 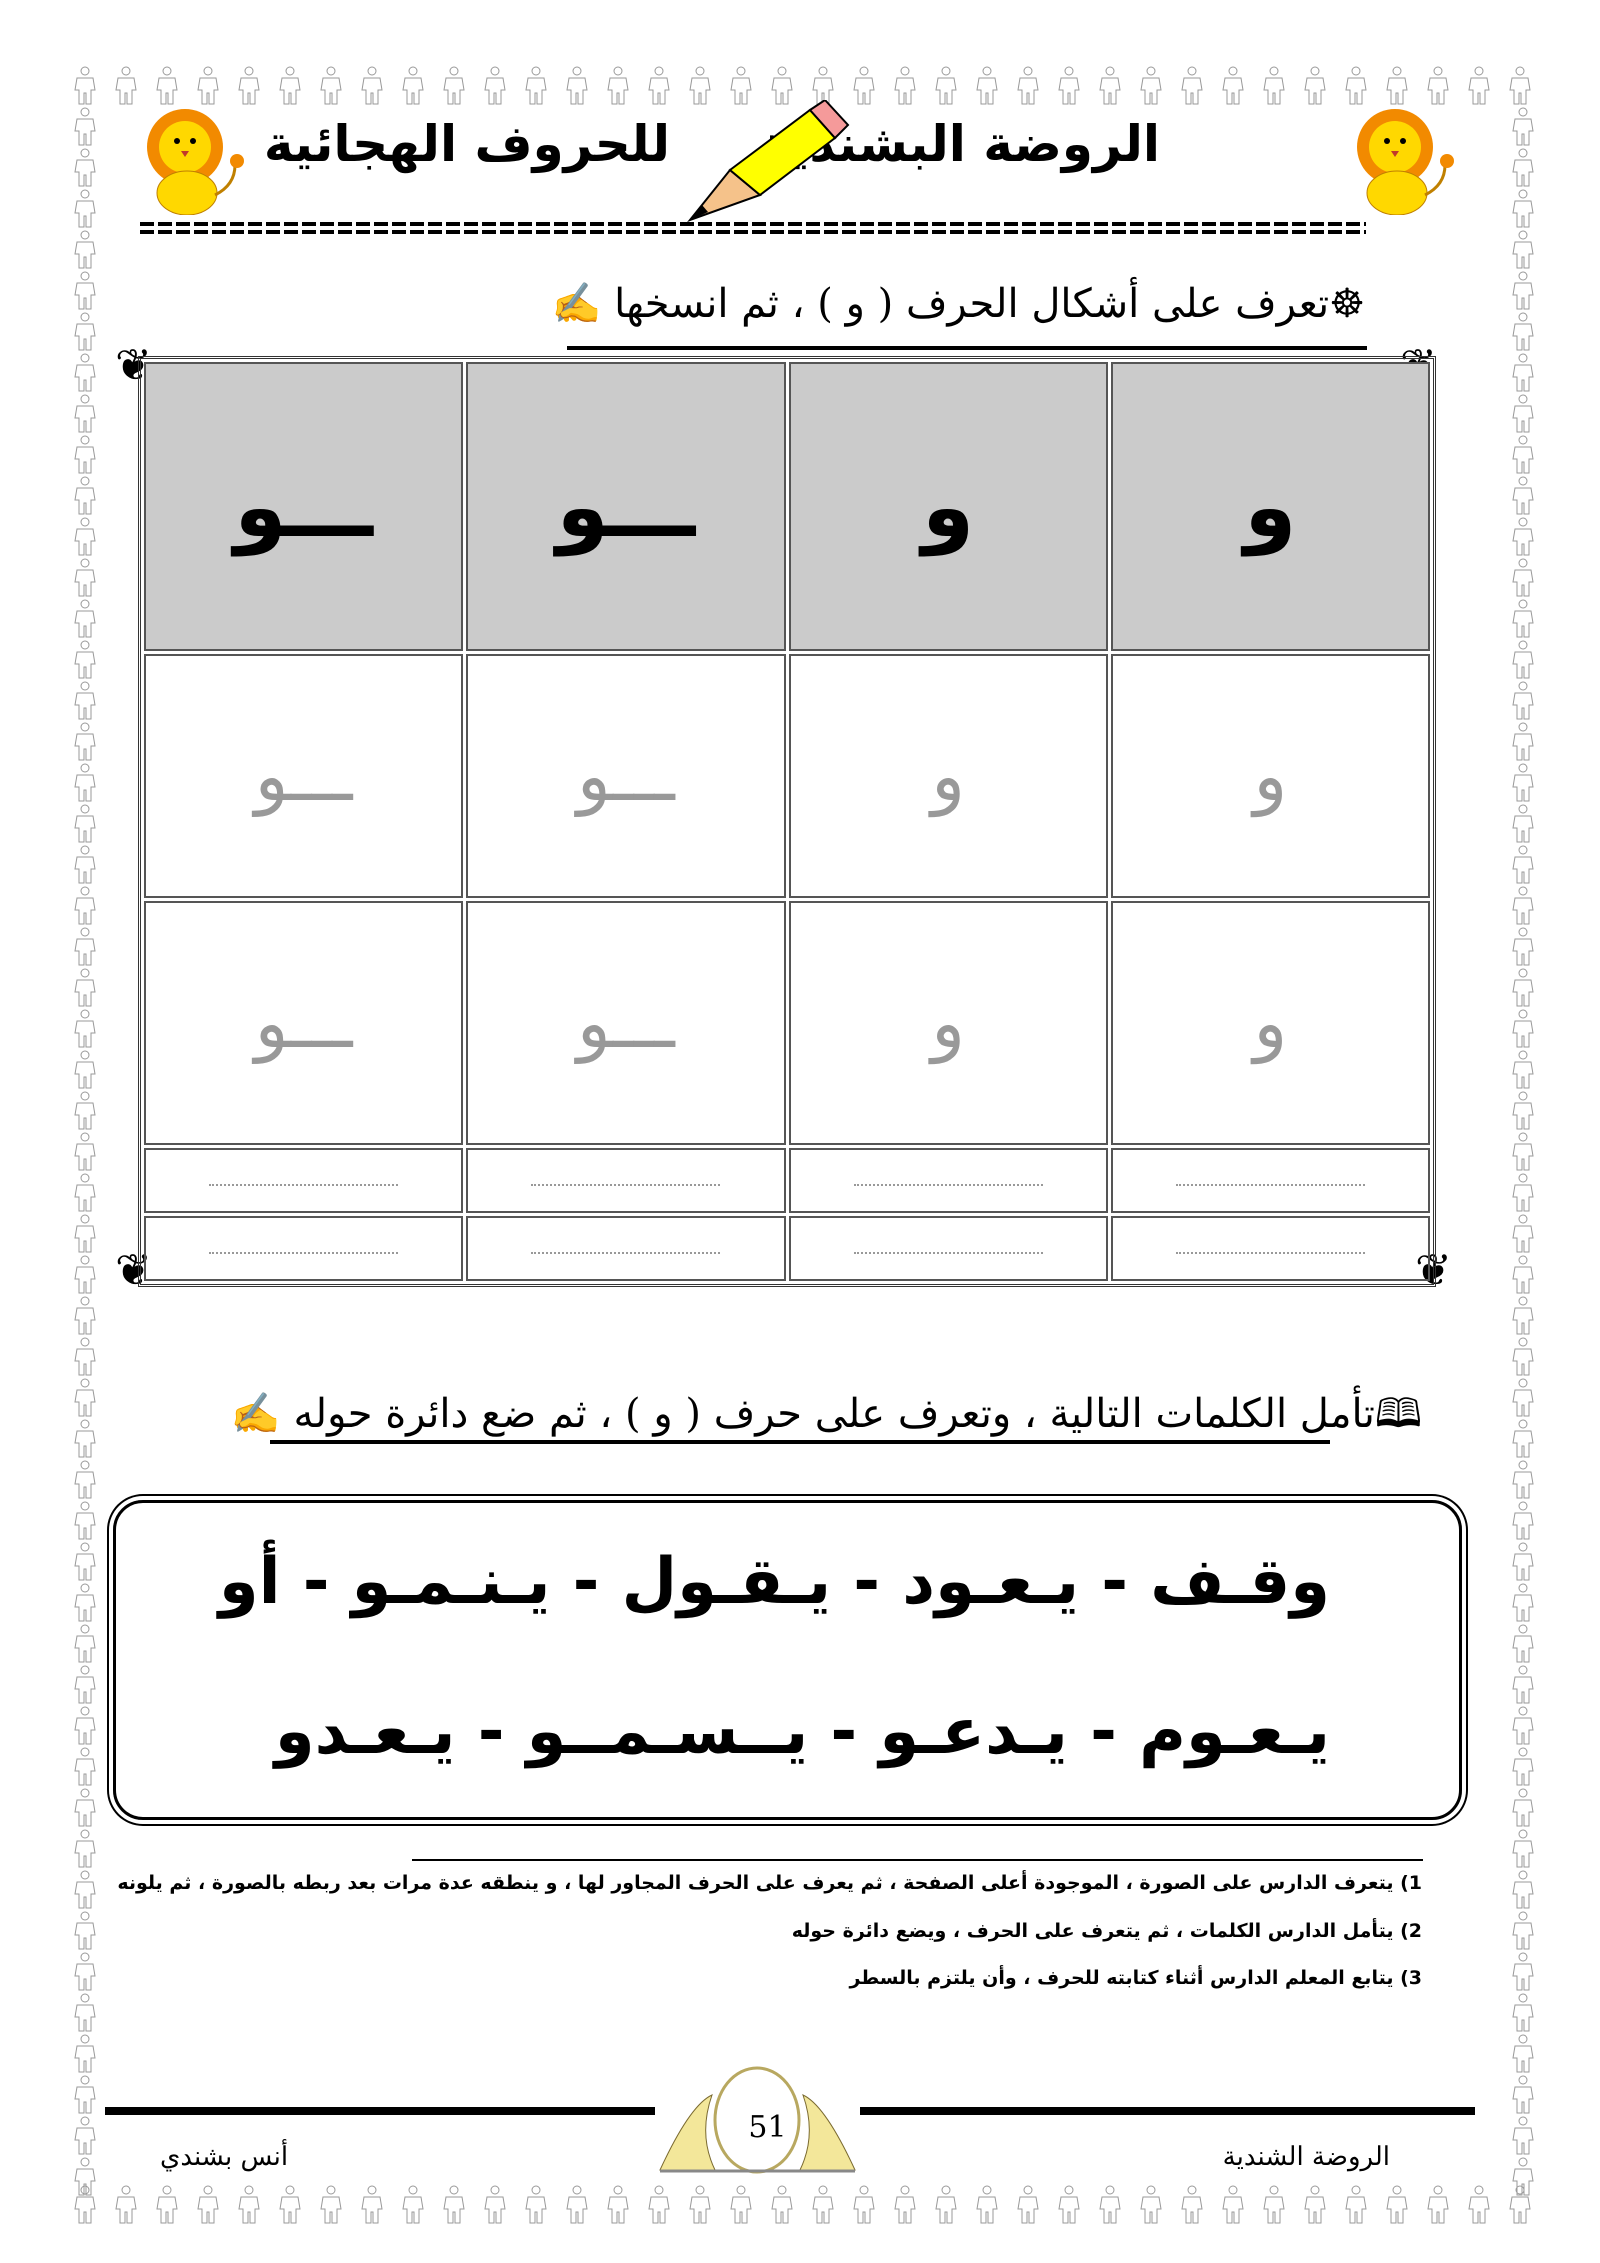 I want to click on lion-icon, so click(x=195, y=162).